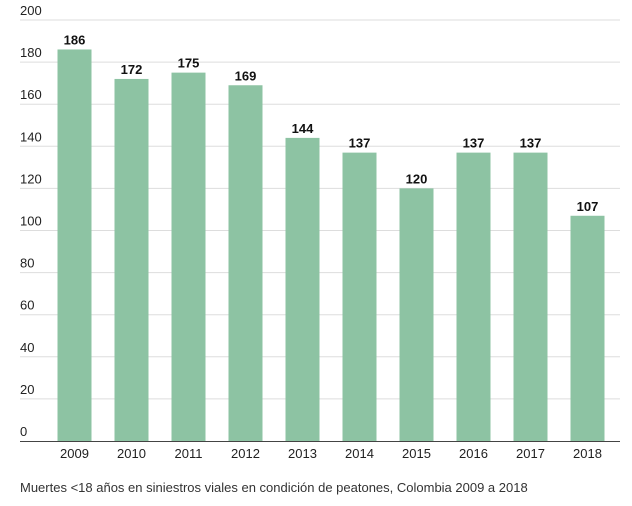 Image resolution: width=632 pixels, height=506 pixels. What do you see at coordinates (588, 206) in the screenshot?
I see `bar-value-label: 107` at bounding box center [588, 206].